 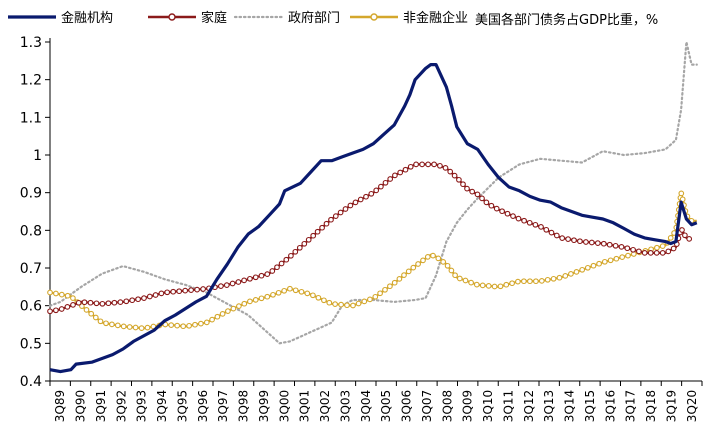 I want to click on unit-note: 美国各部门债务占GDP比重，%, so click(x=566, y=20).